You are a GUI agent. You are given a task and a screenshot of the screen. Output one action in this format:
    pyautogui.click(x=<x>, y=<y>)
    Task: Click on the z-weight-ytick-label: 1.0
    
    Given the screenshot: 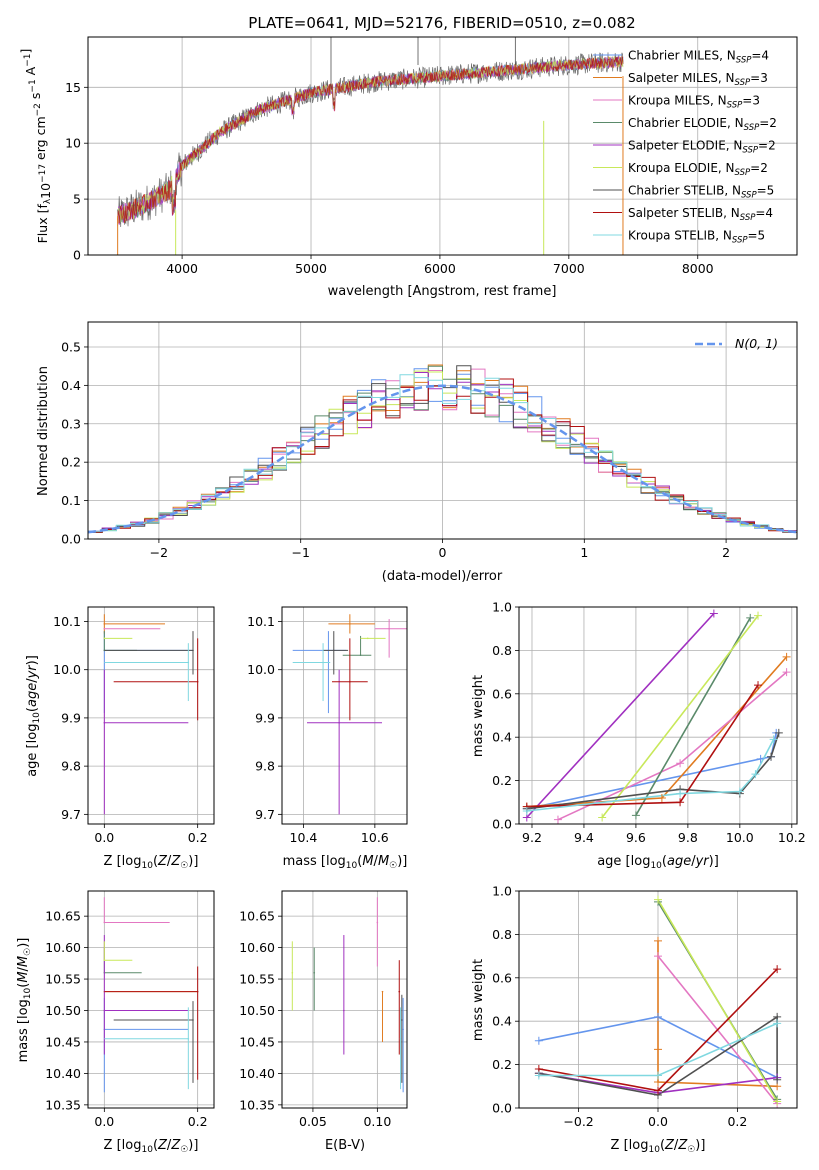 What is the action you would take?
    pyautogui.click(x=502, y=891)
    